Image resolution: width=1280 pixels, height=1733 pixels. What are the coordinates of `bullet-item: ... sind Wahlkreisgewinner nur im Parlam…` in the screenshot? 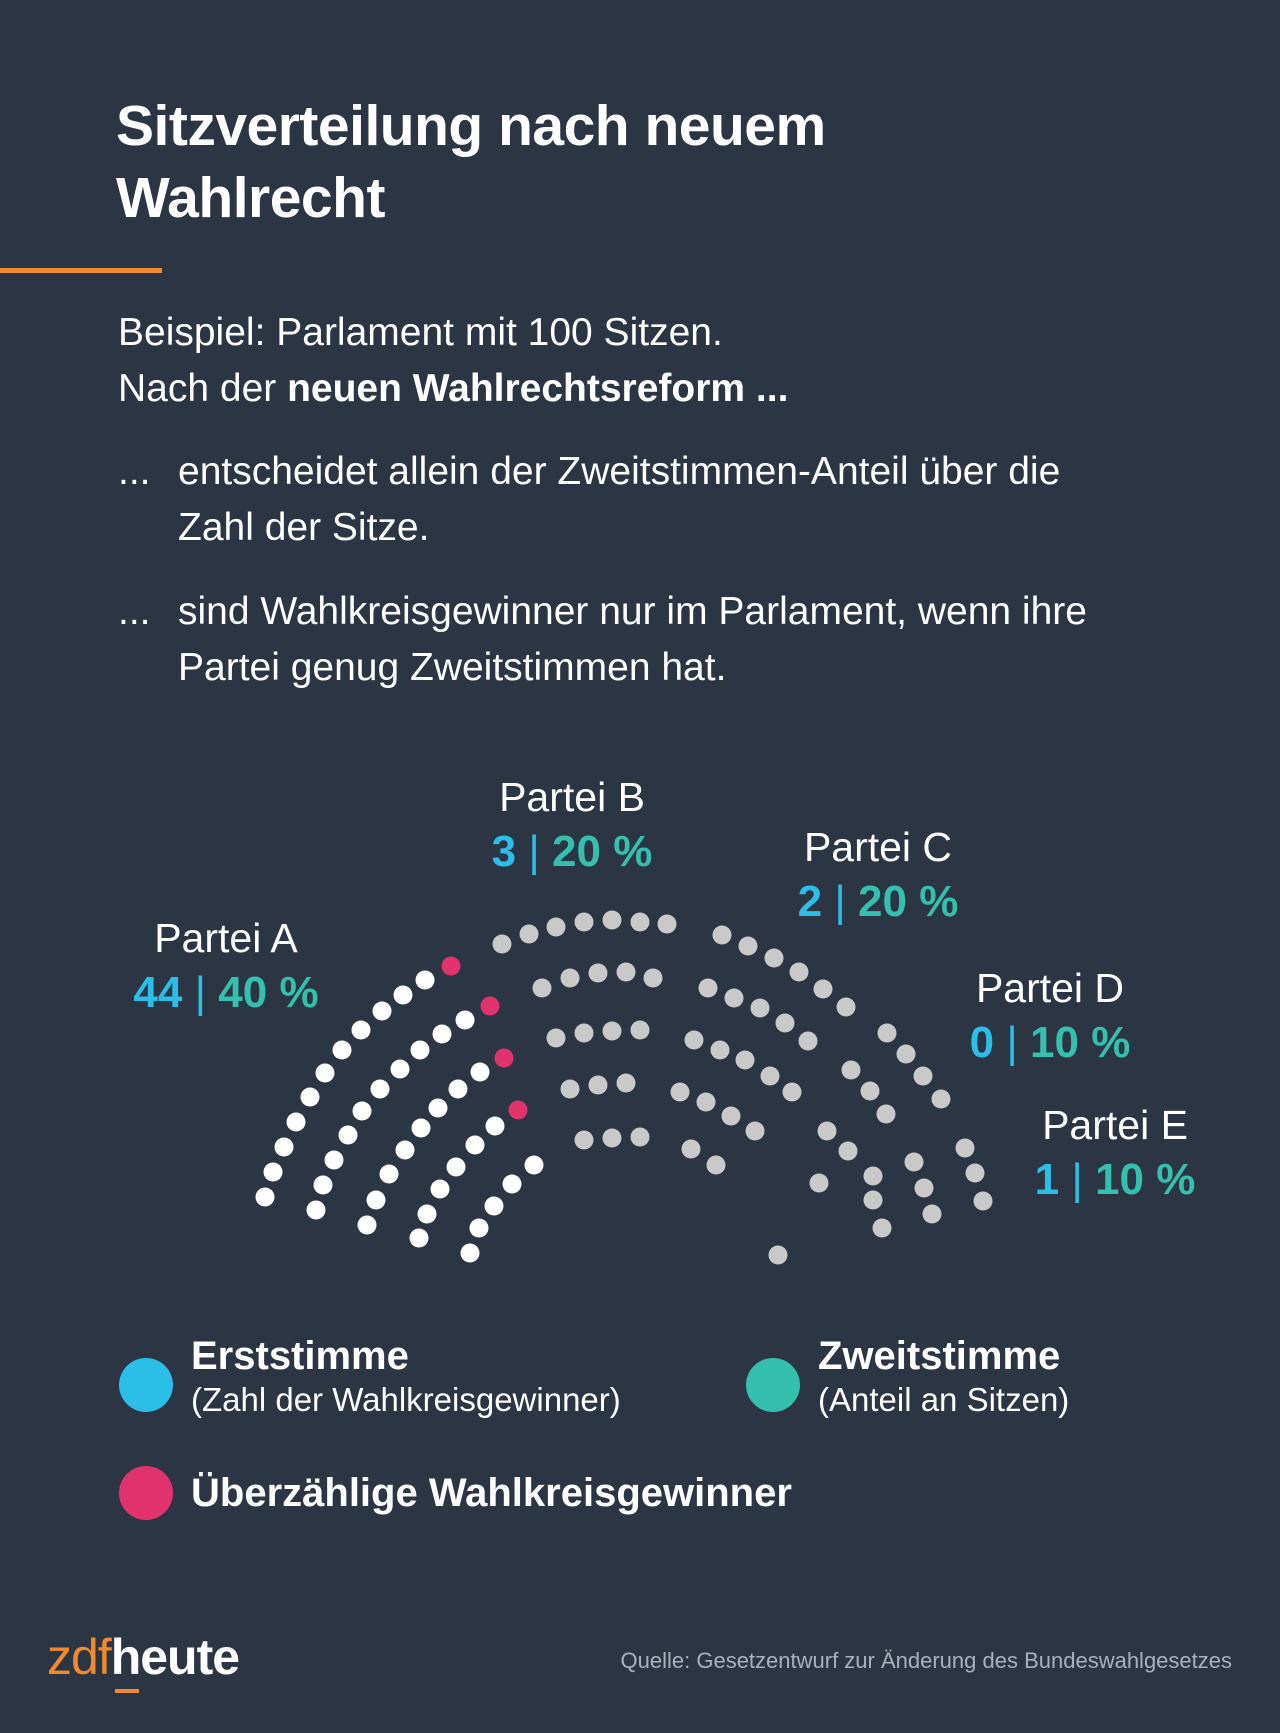 It's located at (623, 640).